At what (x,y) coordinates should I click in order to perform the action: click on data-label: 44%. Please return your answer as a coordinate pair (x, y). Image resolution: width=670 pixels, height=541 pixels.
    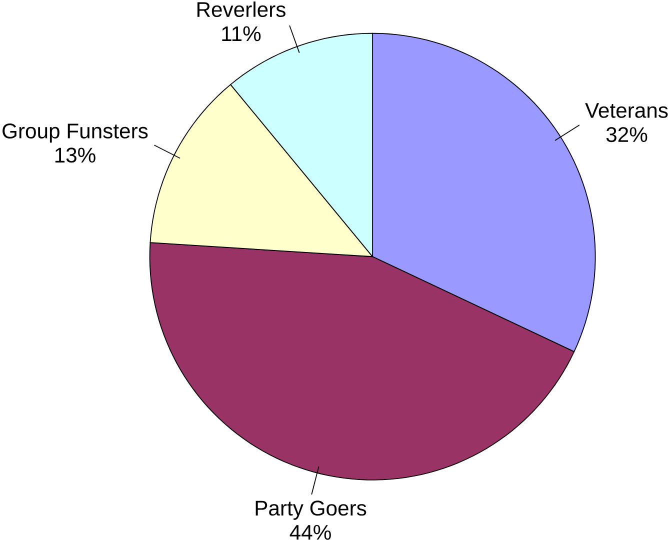
    Looking at the image, I should click on (310, 532).